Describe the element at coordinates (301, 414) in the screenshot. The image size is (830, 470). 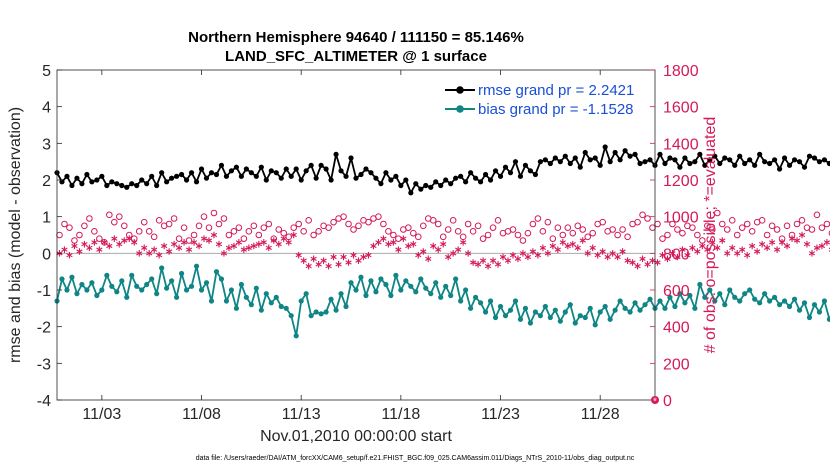
I see `x-tick-label: 11/13` at that location.